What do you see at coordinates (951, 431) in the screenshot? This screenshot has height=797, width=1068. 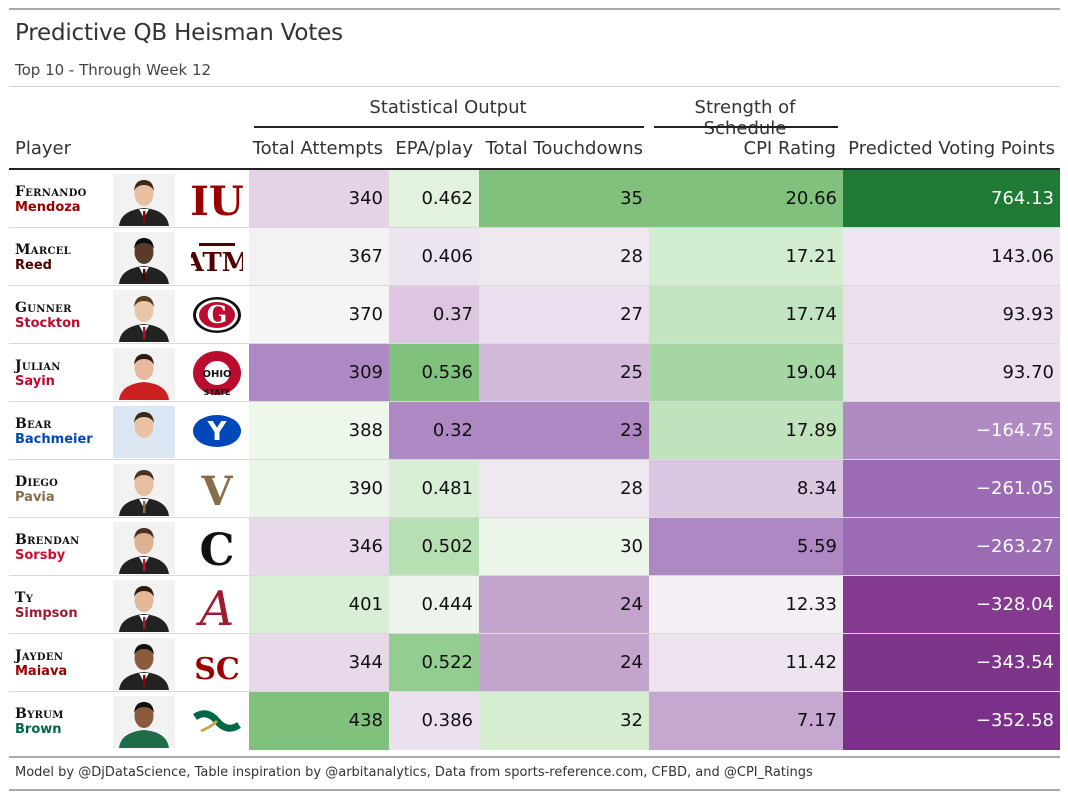 I see `cell-predicted-points: −164.75` at bounding box center [951, 431].